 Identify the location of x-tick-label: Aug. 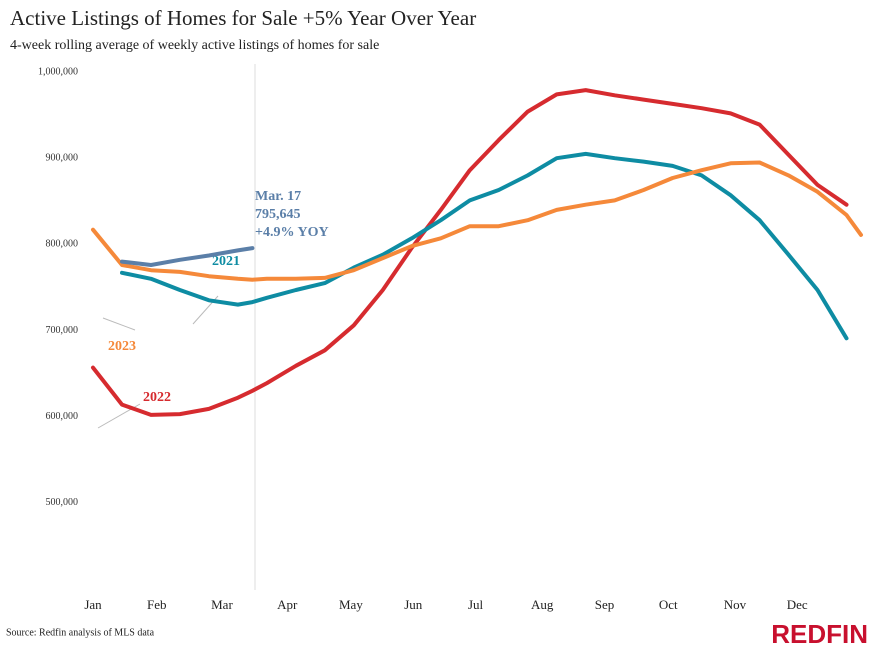
(542, 604).